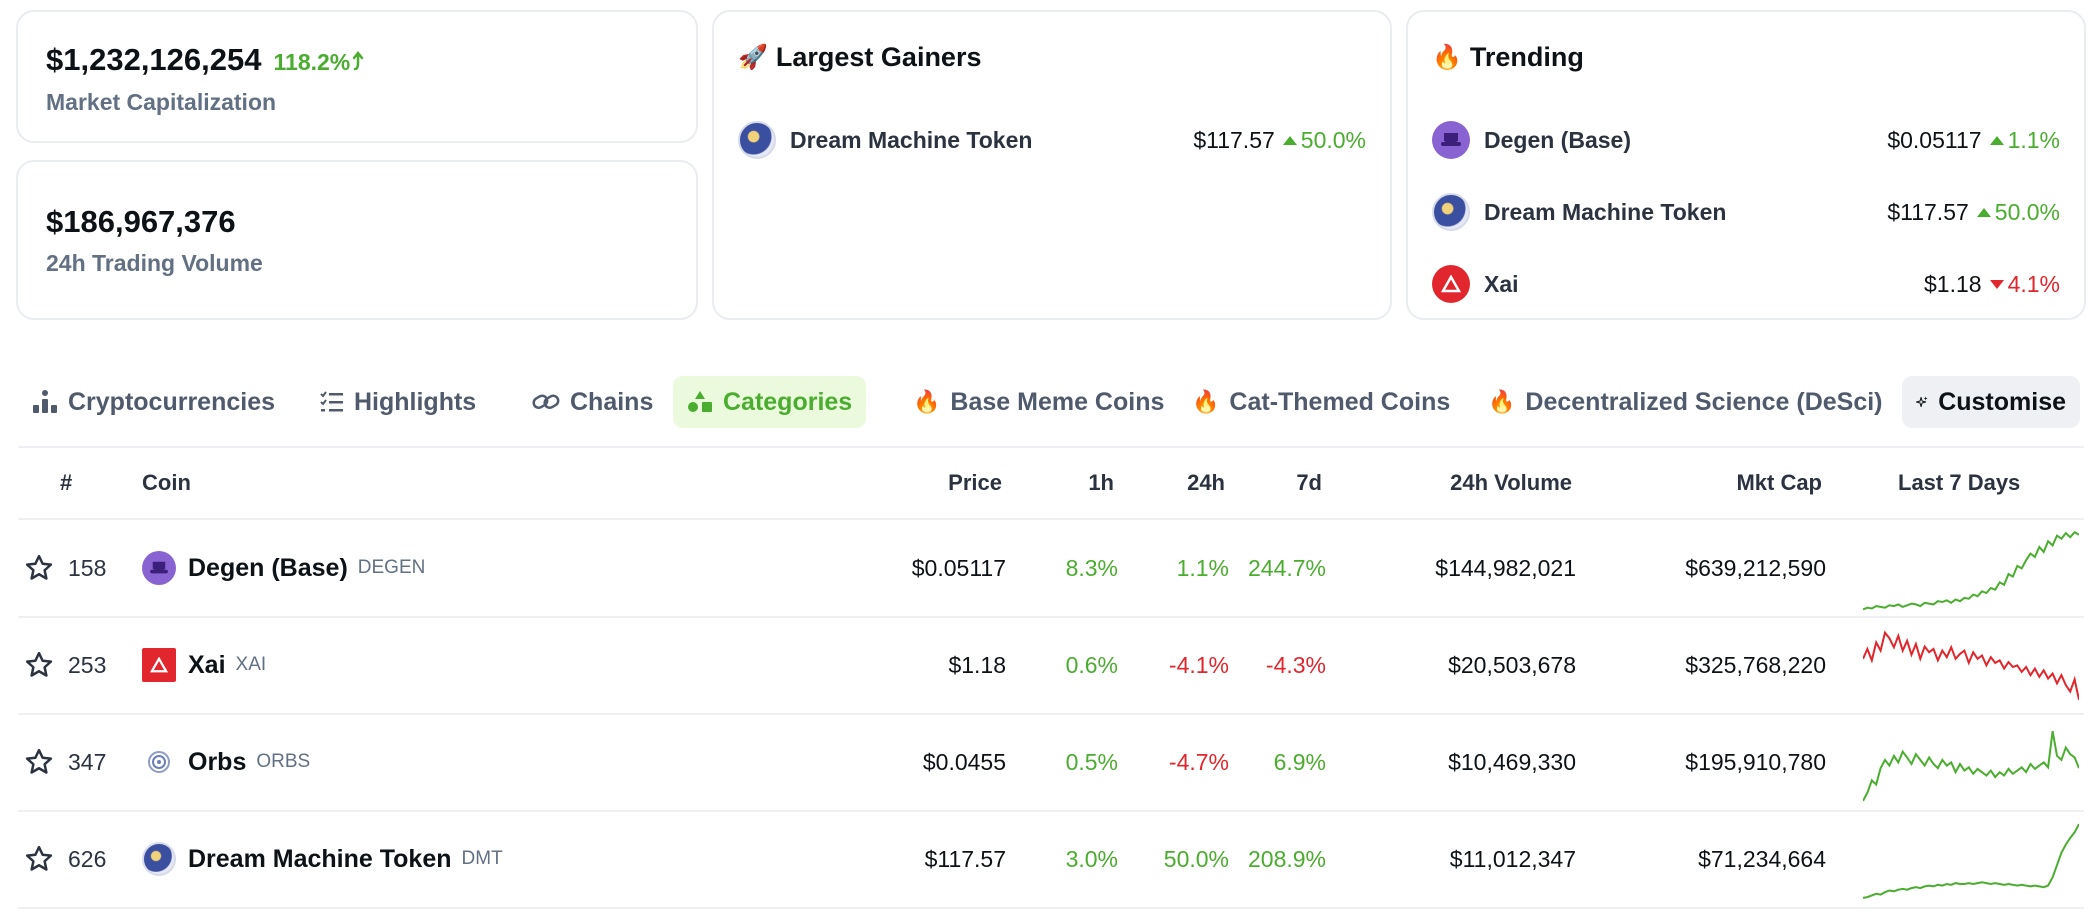 This screenshot has width=2100, height=924. What do you see at coordinates (1091, 762) in the screenshot?
I see `coin-change-1h: 0.5%` at bounding box center [1091, 762].